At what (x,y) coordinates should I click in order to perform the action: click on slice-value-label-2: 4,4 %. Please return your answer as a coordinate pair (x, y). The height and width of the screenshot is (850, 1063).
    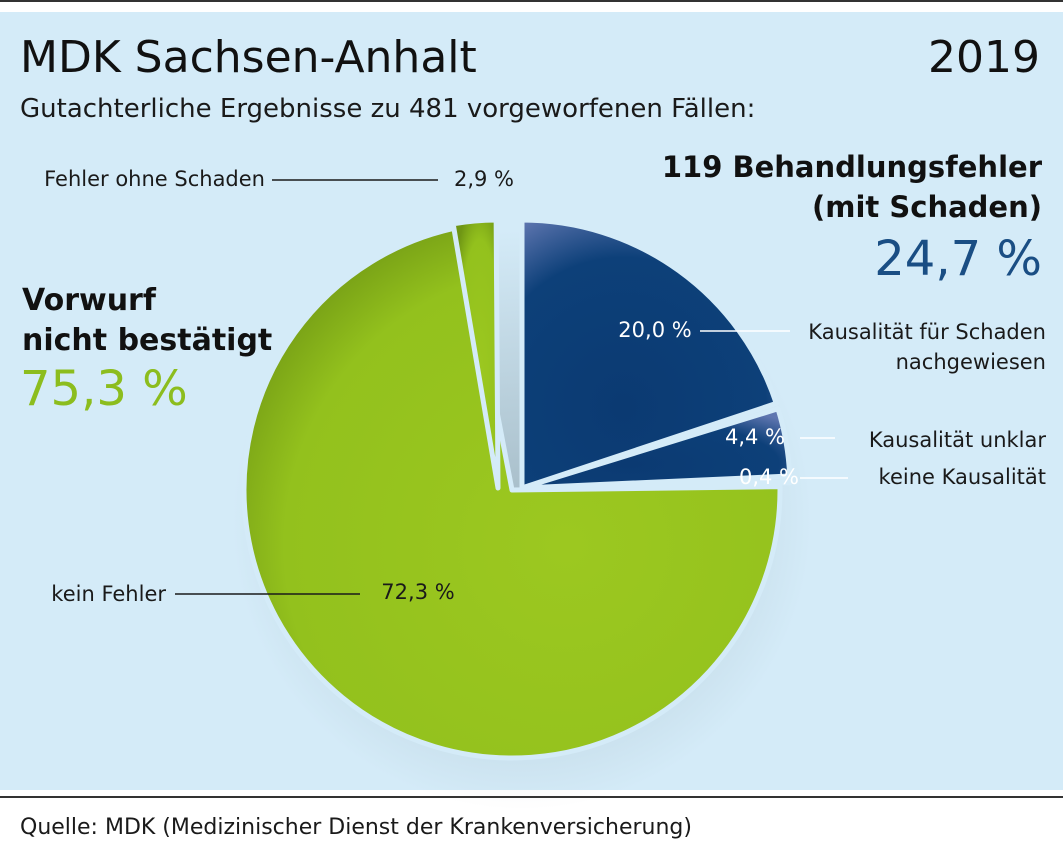
    Looking at the image, I should click on (755, 437).